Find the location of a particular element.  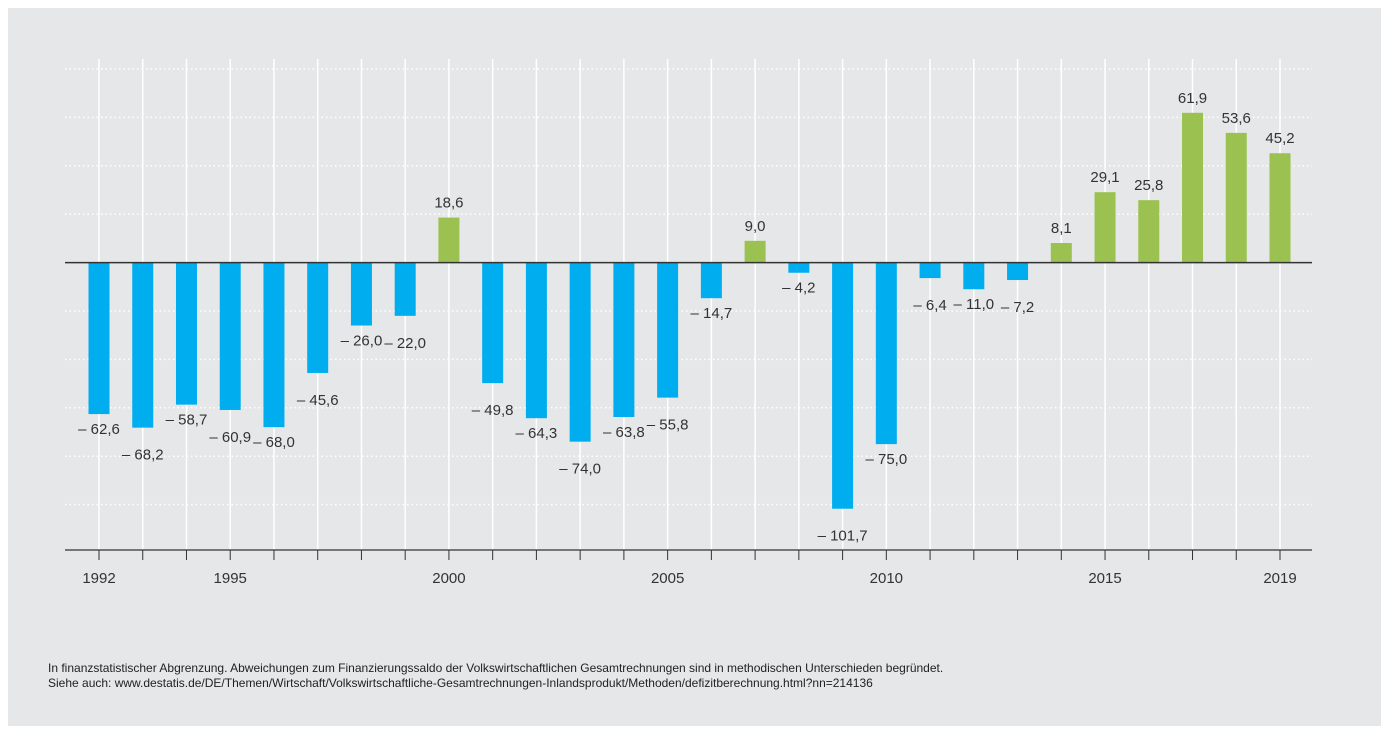

value-label: – 60,9 is located at coordinates (230, 437).